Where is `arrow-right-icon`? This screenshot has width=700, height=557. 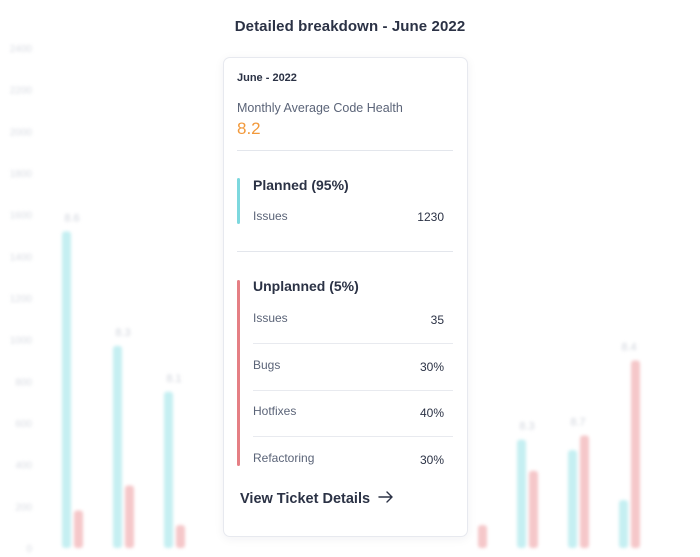
arrow-right-icon is located at coordinates (386, 499).